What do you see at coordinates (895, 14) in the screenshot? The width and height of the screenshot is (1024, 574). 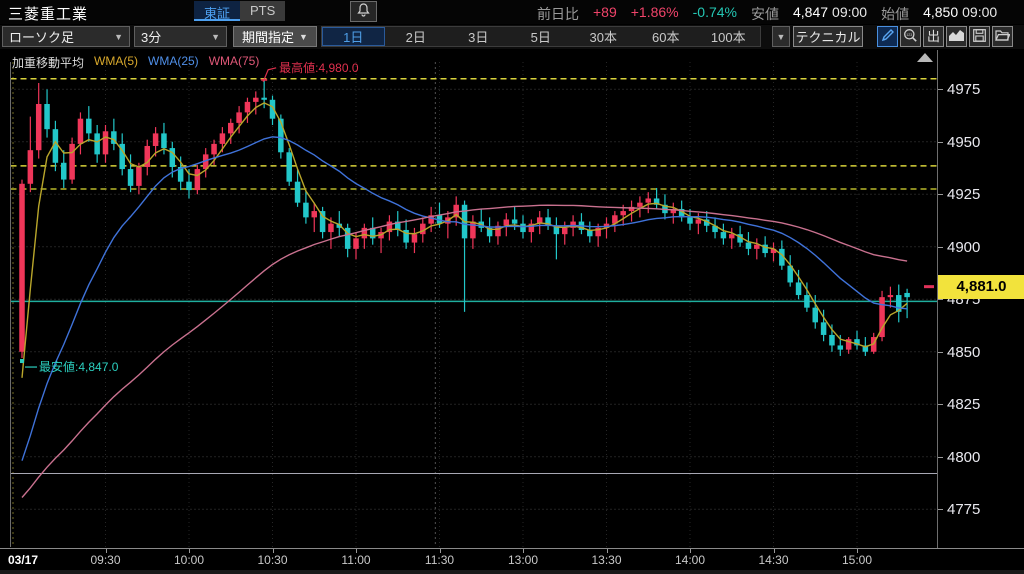 I see `open-label: 始値` at bounding box center [895, 14].